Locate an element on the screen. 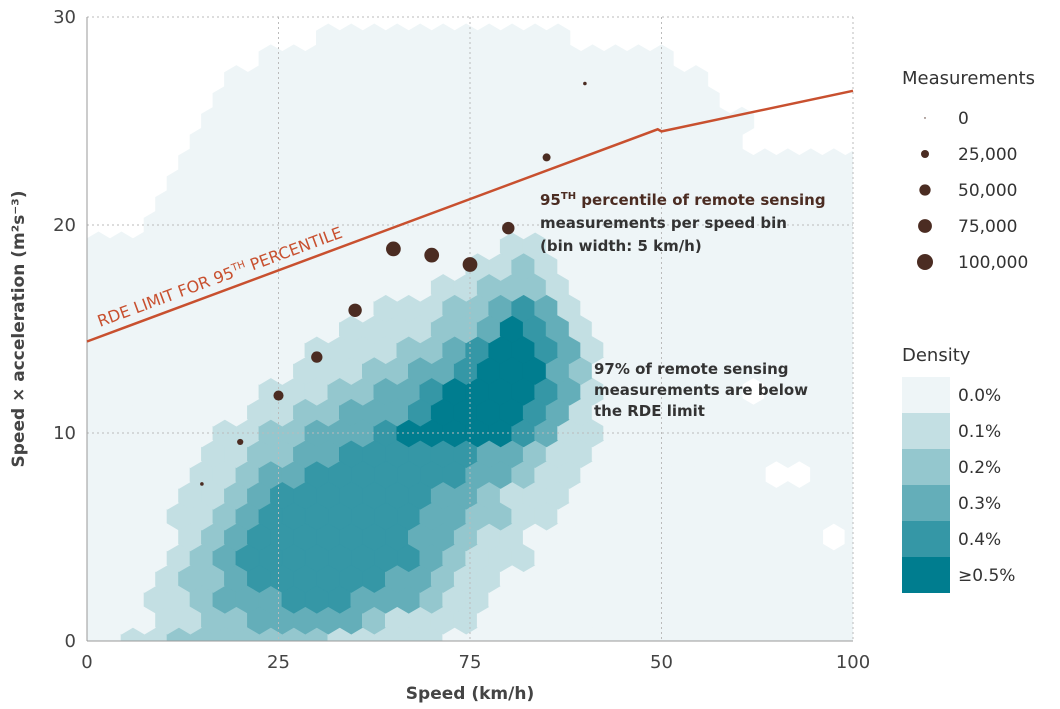 The image size is (1060, 709). size-legend-title: Measurements is located at coordinates (968, 78).